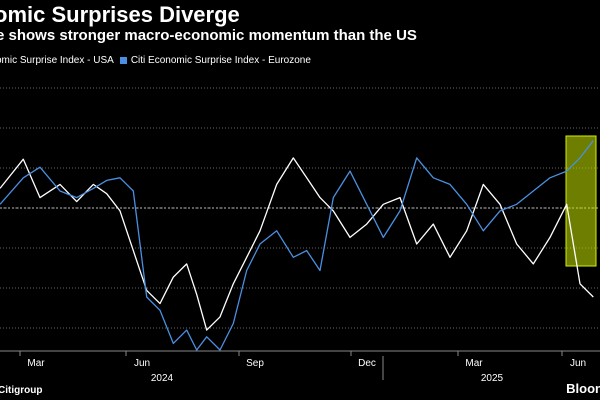 The width and height of the screenshot is (600, 400). What do you see at coordinates (581, 201) in the screenshot?
I see `highlight-box` at bounding box center [581, 201].